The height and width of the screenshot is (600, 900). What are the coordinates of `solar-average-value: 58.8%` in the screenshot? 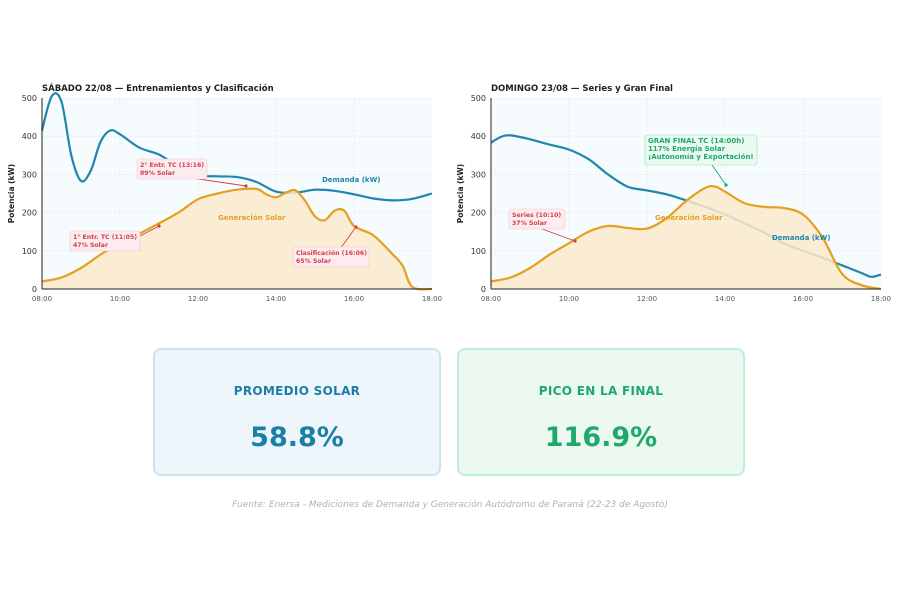 It's located at (297, 437).